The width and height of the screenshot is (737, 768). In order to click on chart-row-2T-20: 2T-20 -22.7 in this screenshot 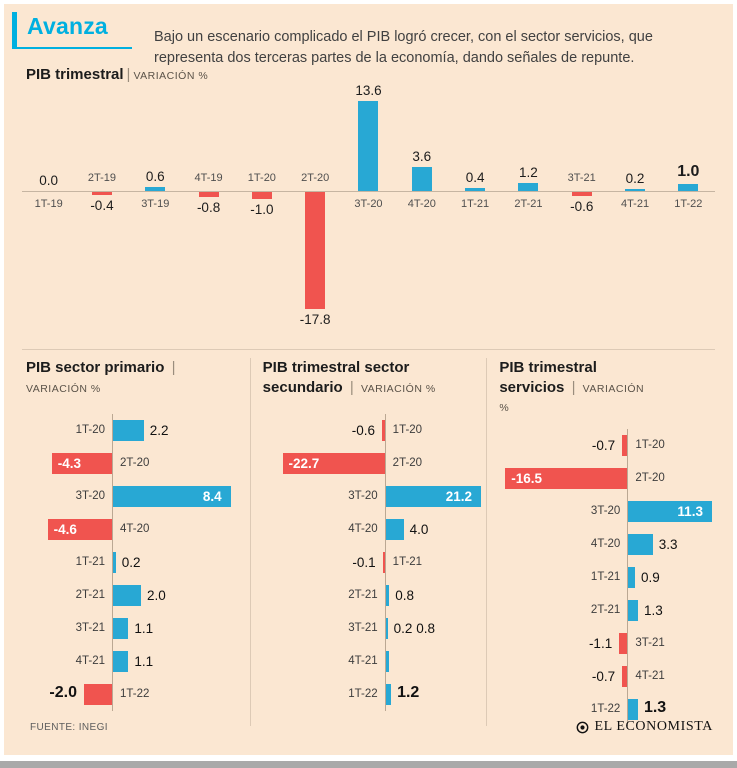, I will do `click(373, 463)`.